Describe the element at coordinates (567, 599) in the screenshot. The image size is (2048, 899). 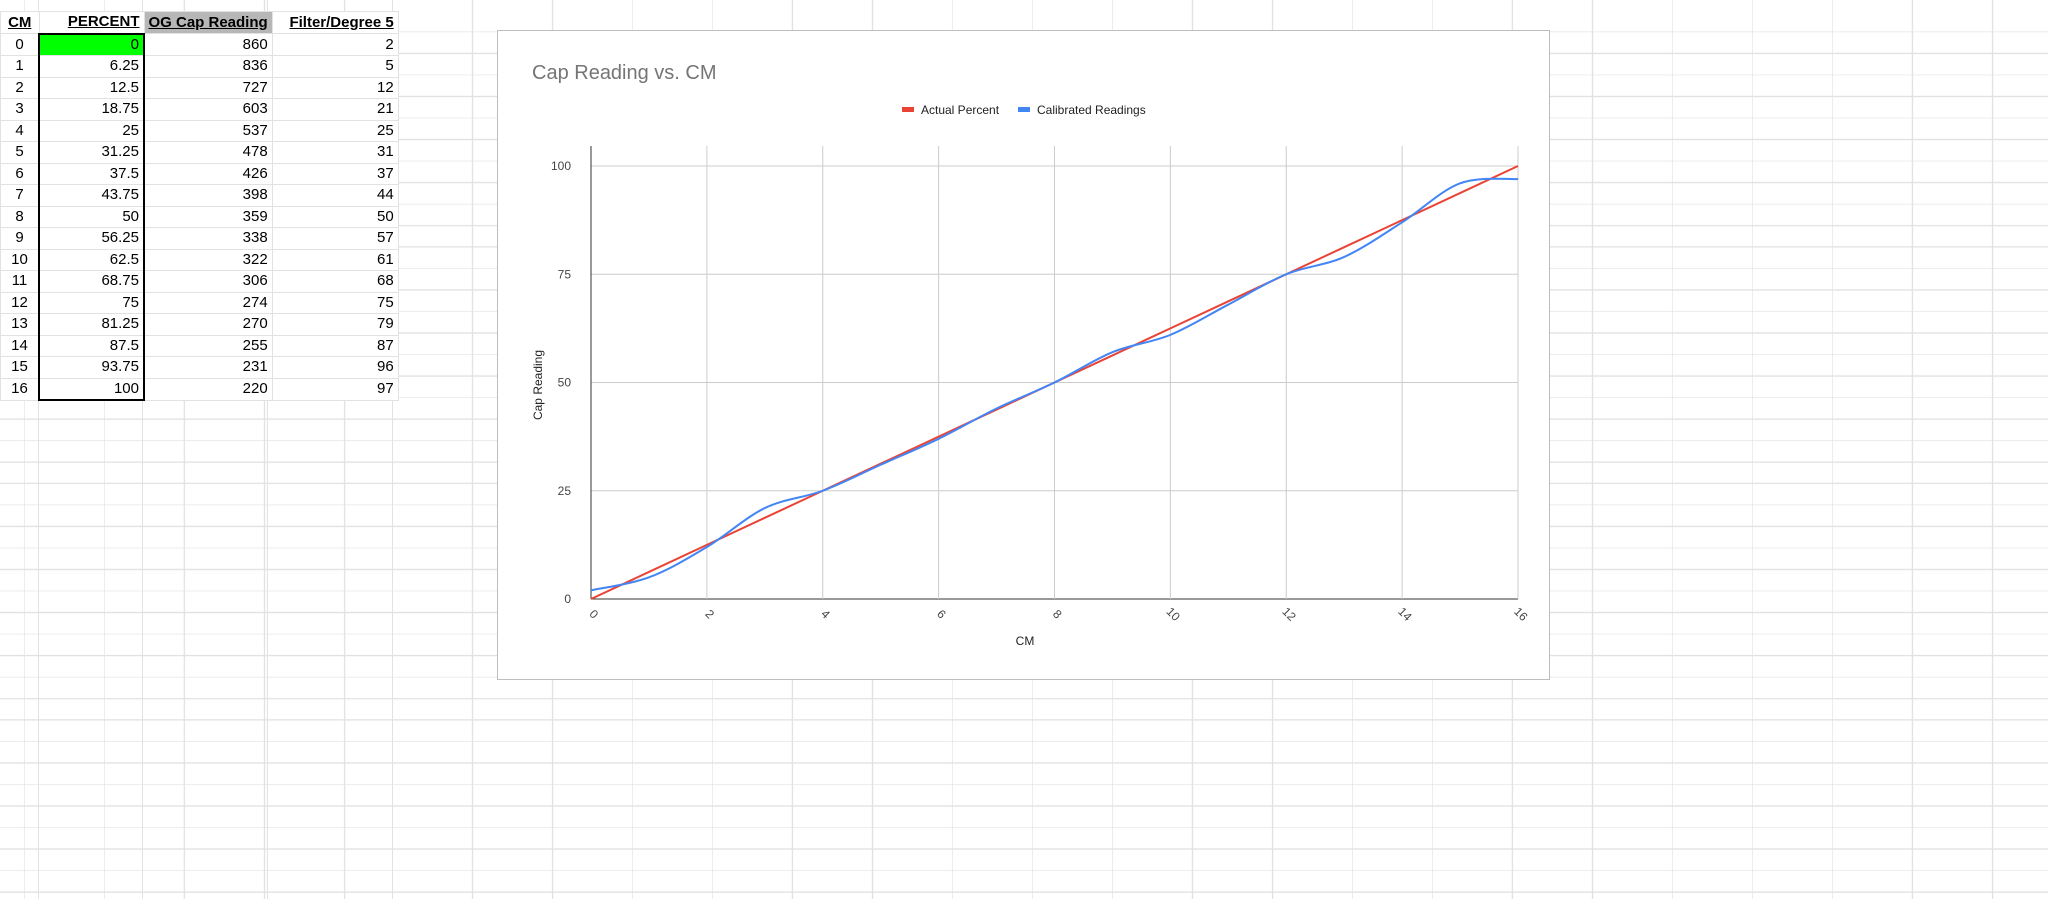
I see `y-tick-label: 0` at that location.